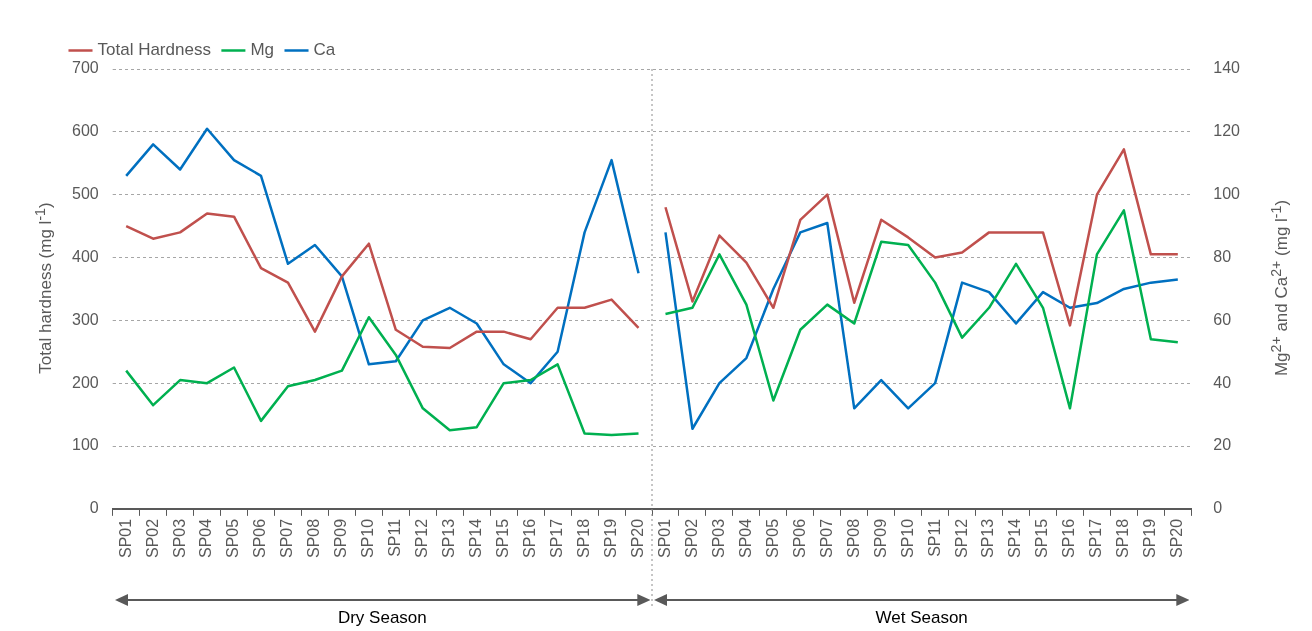  Describe the element at coordinates (1227, 194) in the screenshot. I see `y2-tick-label: 100` at that location.